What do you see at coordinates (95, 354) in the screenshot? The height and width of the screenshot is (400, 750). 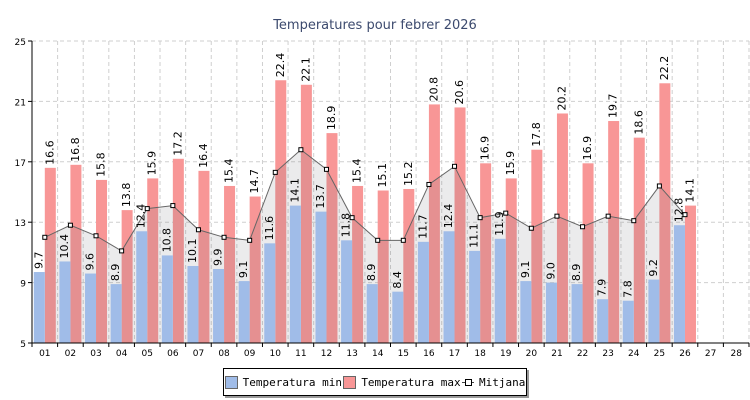 I see `x-tick-label: 03` at bounding box center [95, 354].